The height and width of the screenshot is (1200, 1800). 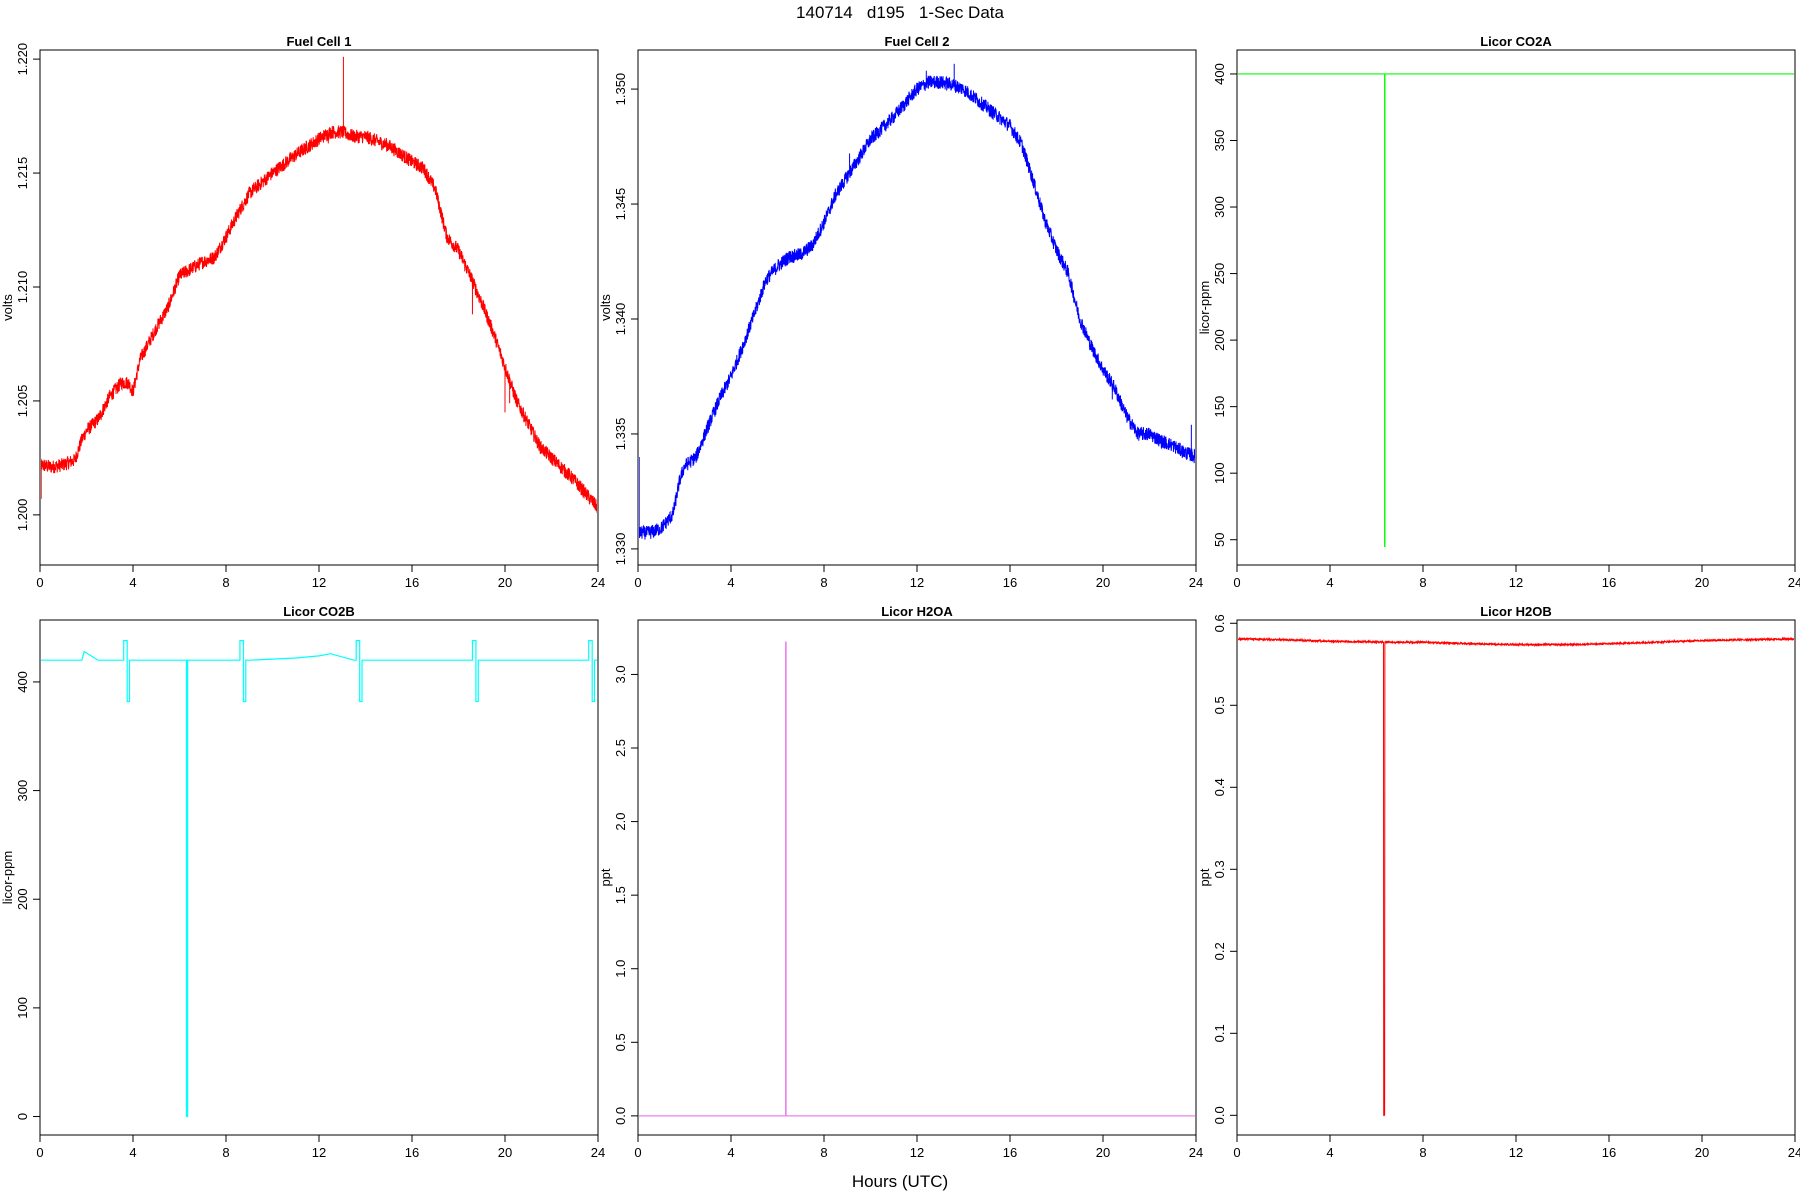 What do you see at coordinates (22, 682) in the screenshot?
I see `y-tick-label: 400` at bounding box center [22, 682].